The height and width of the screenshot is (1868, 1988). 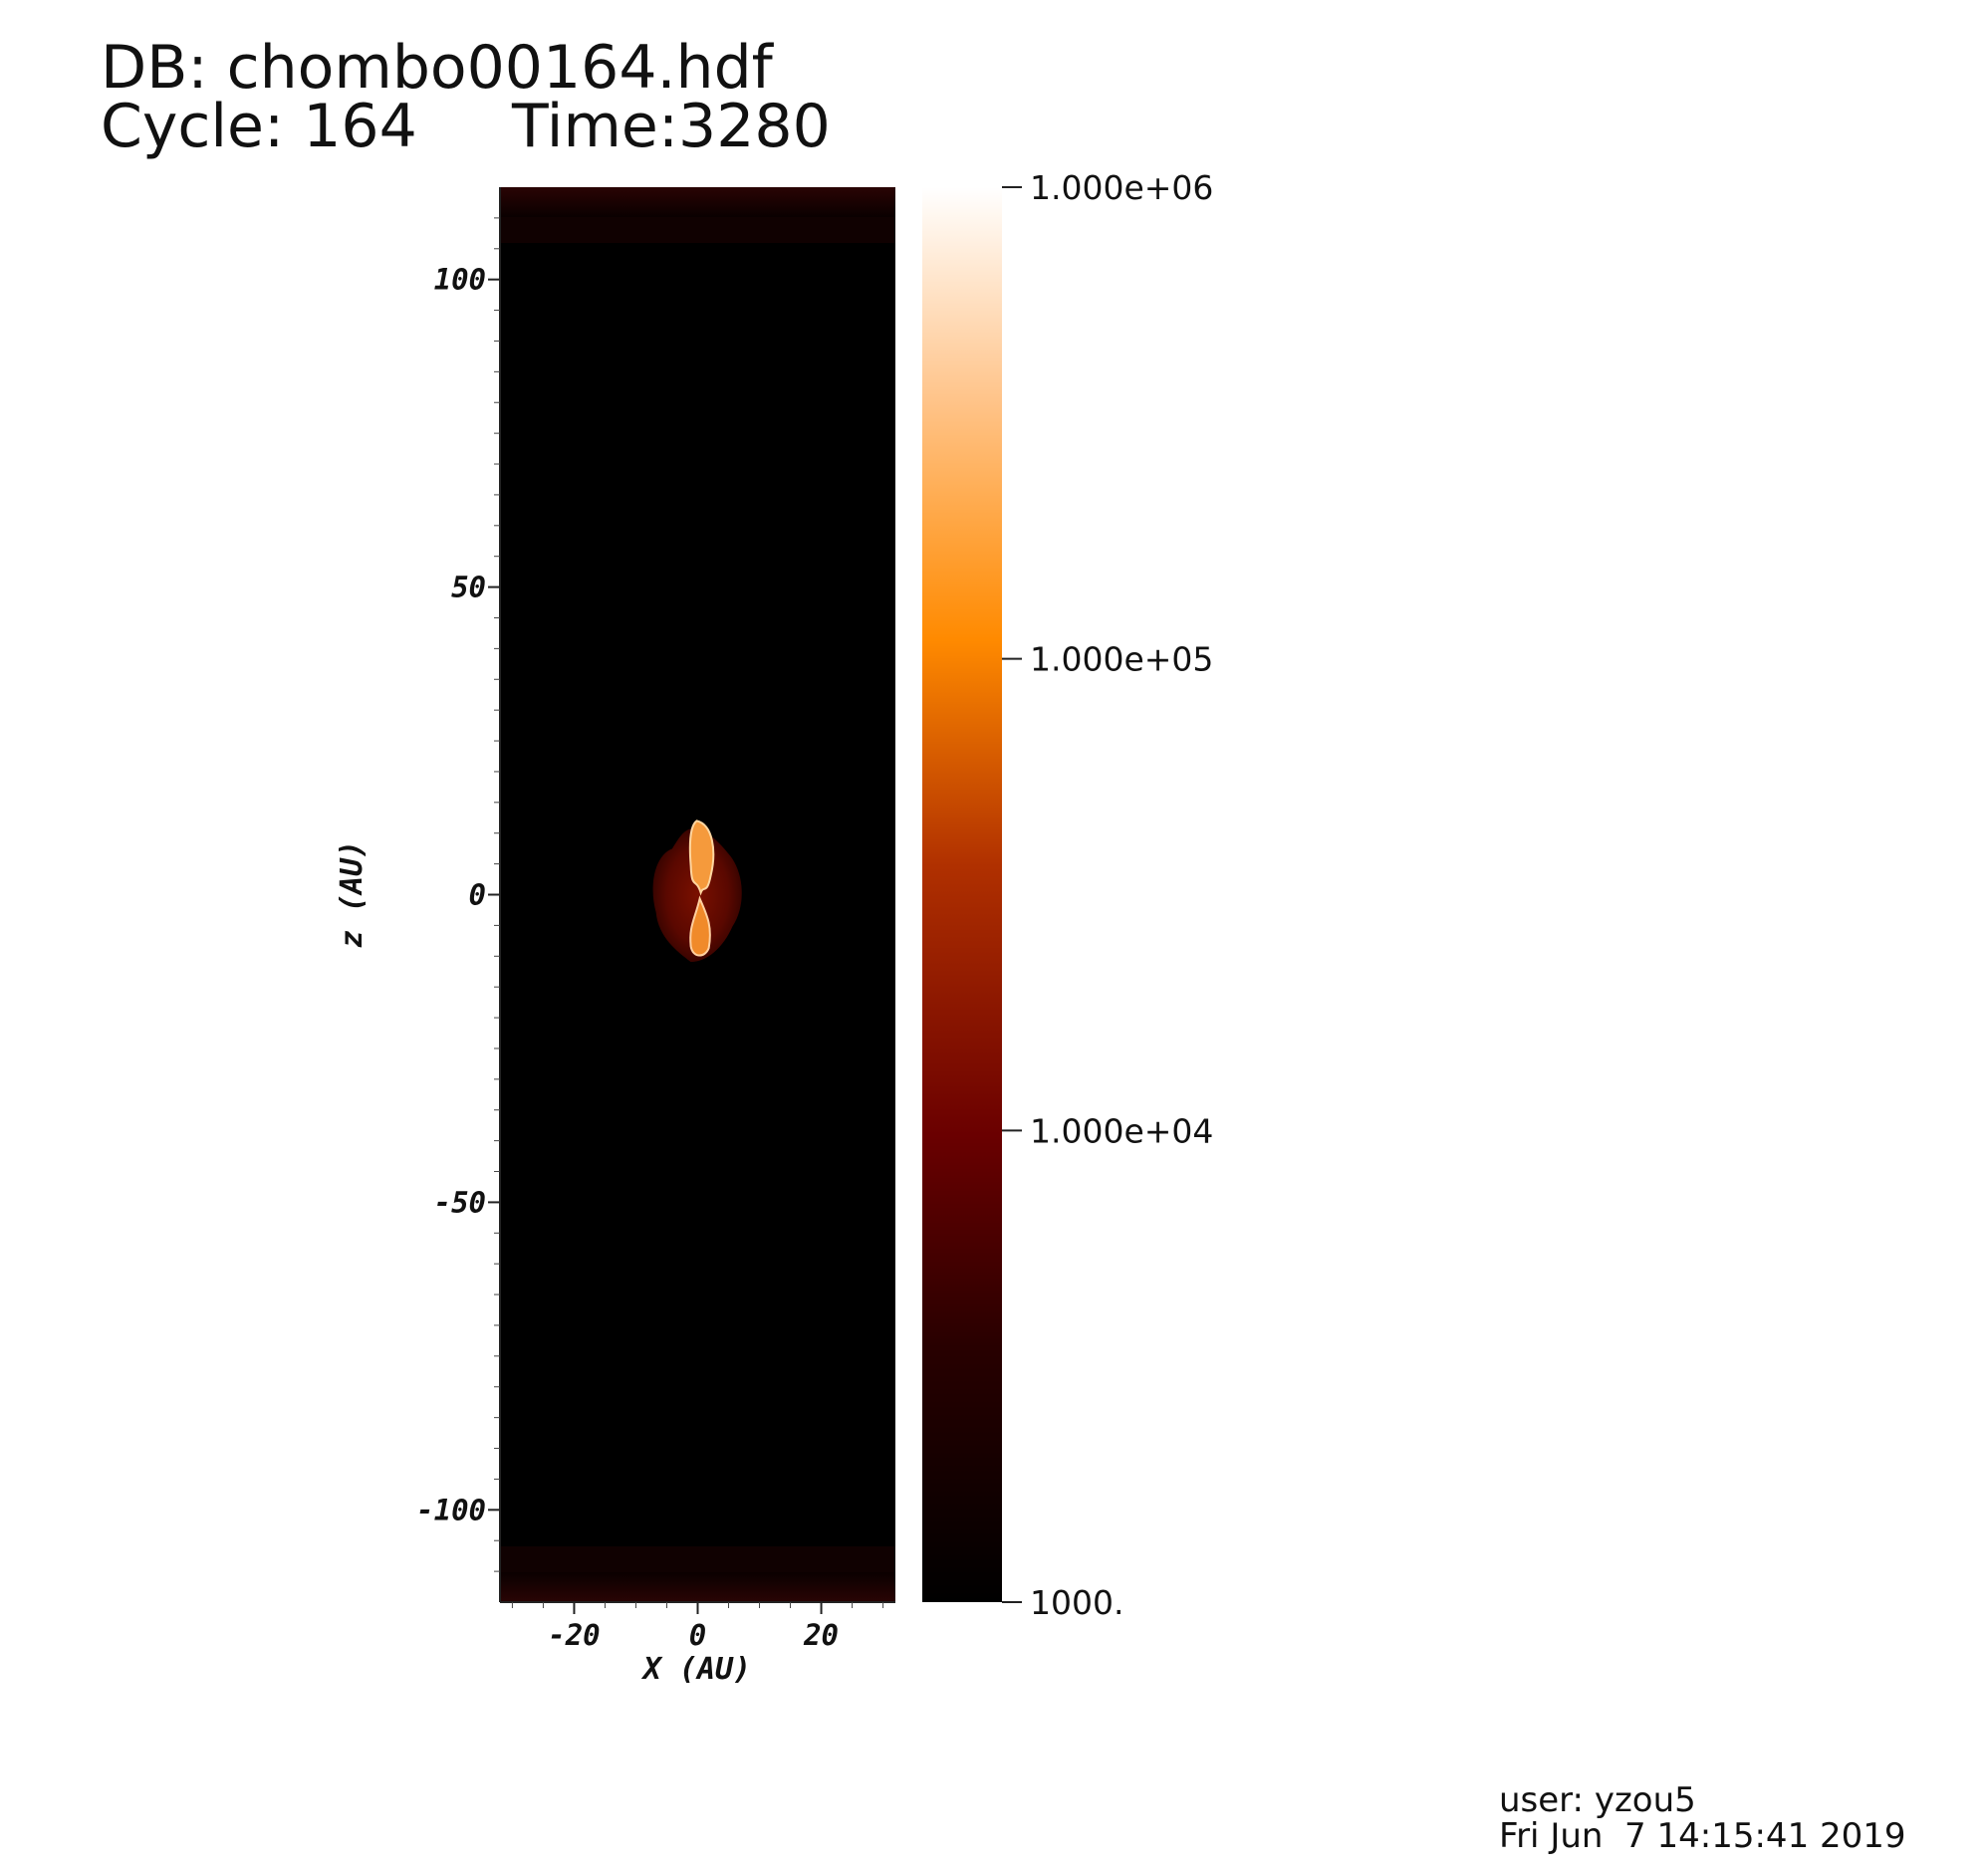 What do you see at coordinates (477, 895) in the screenshot?
I see `y-tick-label: 0` at bounding box center [477, 895].